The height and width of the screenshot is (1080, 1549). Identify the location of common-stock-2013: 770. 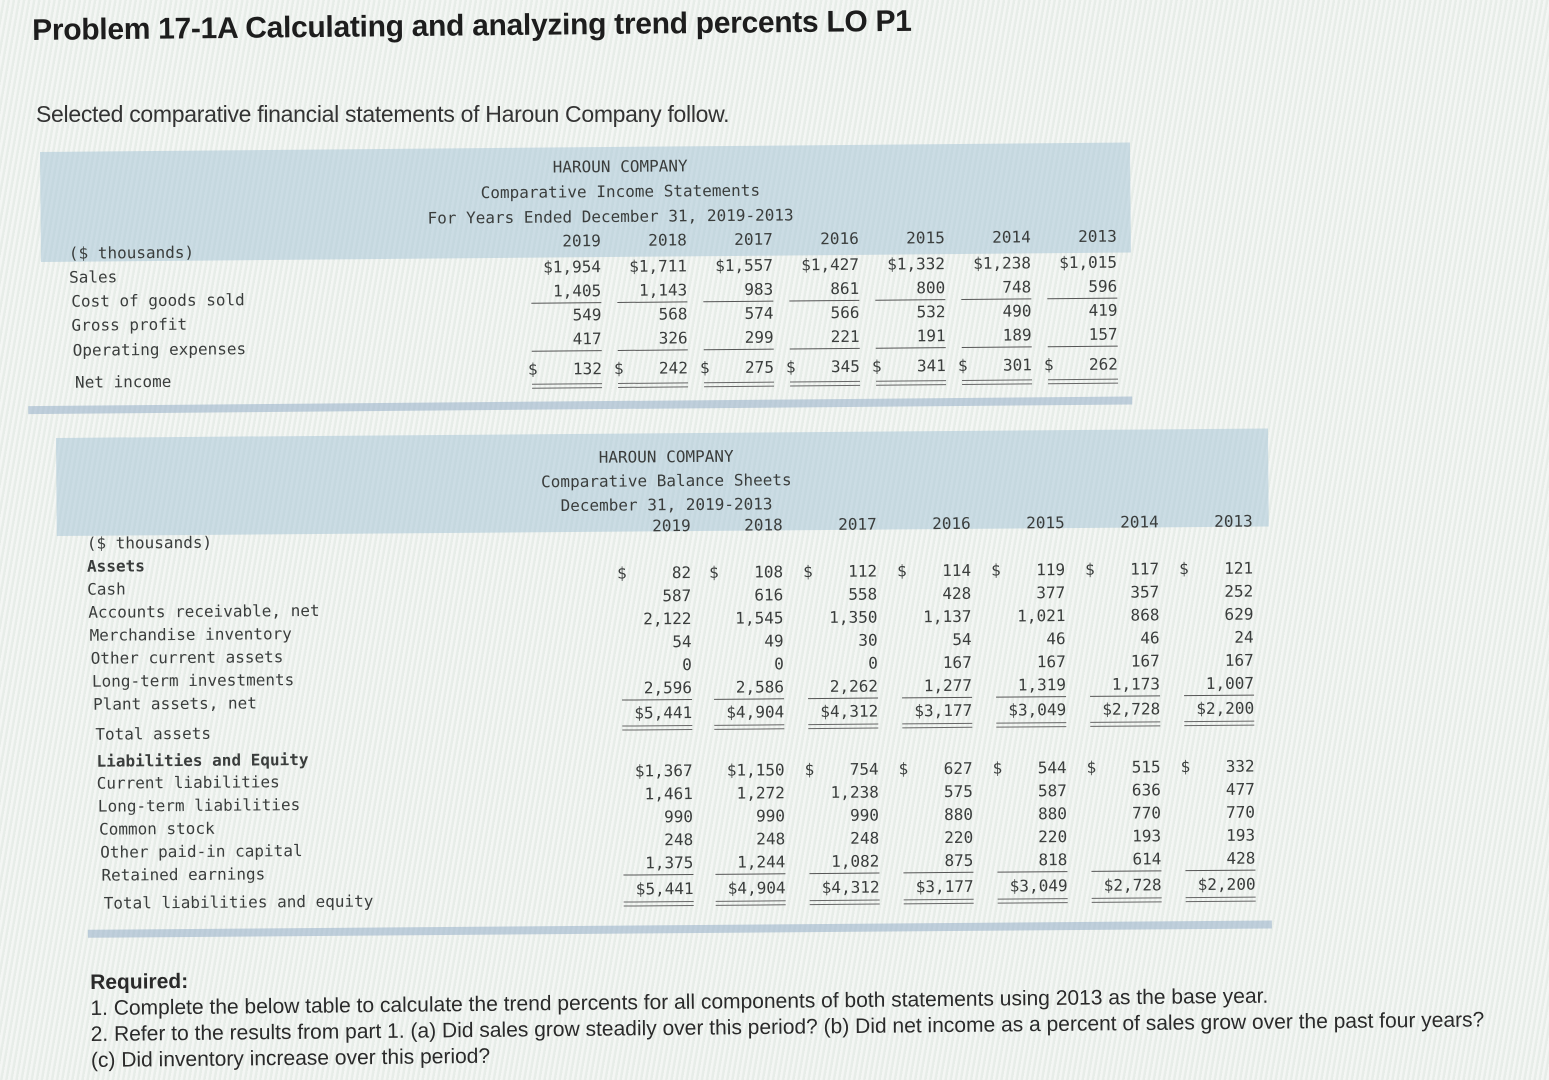
(1240, 812).